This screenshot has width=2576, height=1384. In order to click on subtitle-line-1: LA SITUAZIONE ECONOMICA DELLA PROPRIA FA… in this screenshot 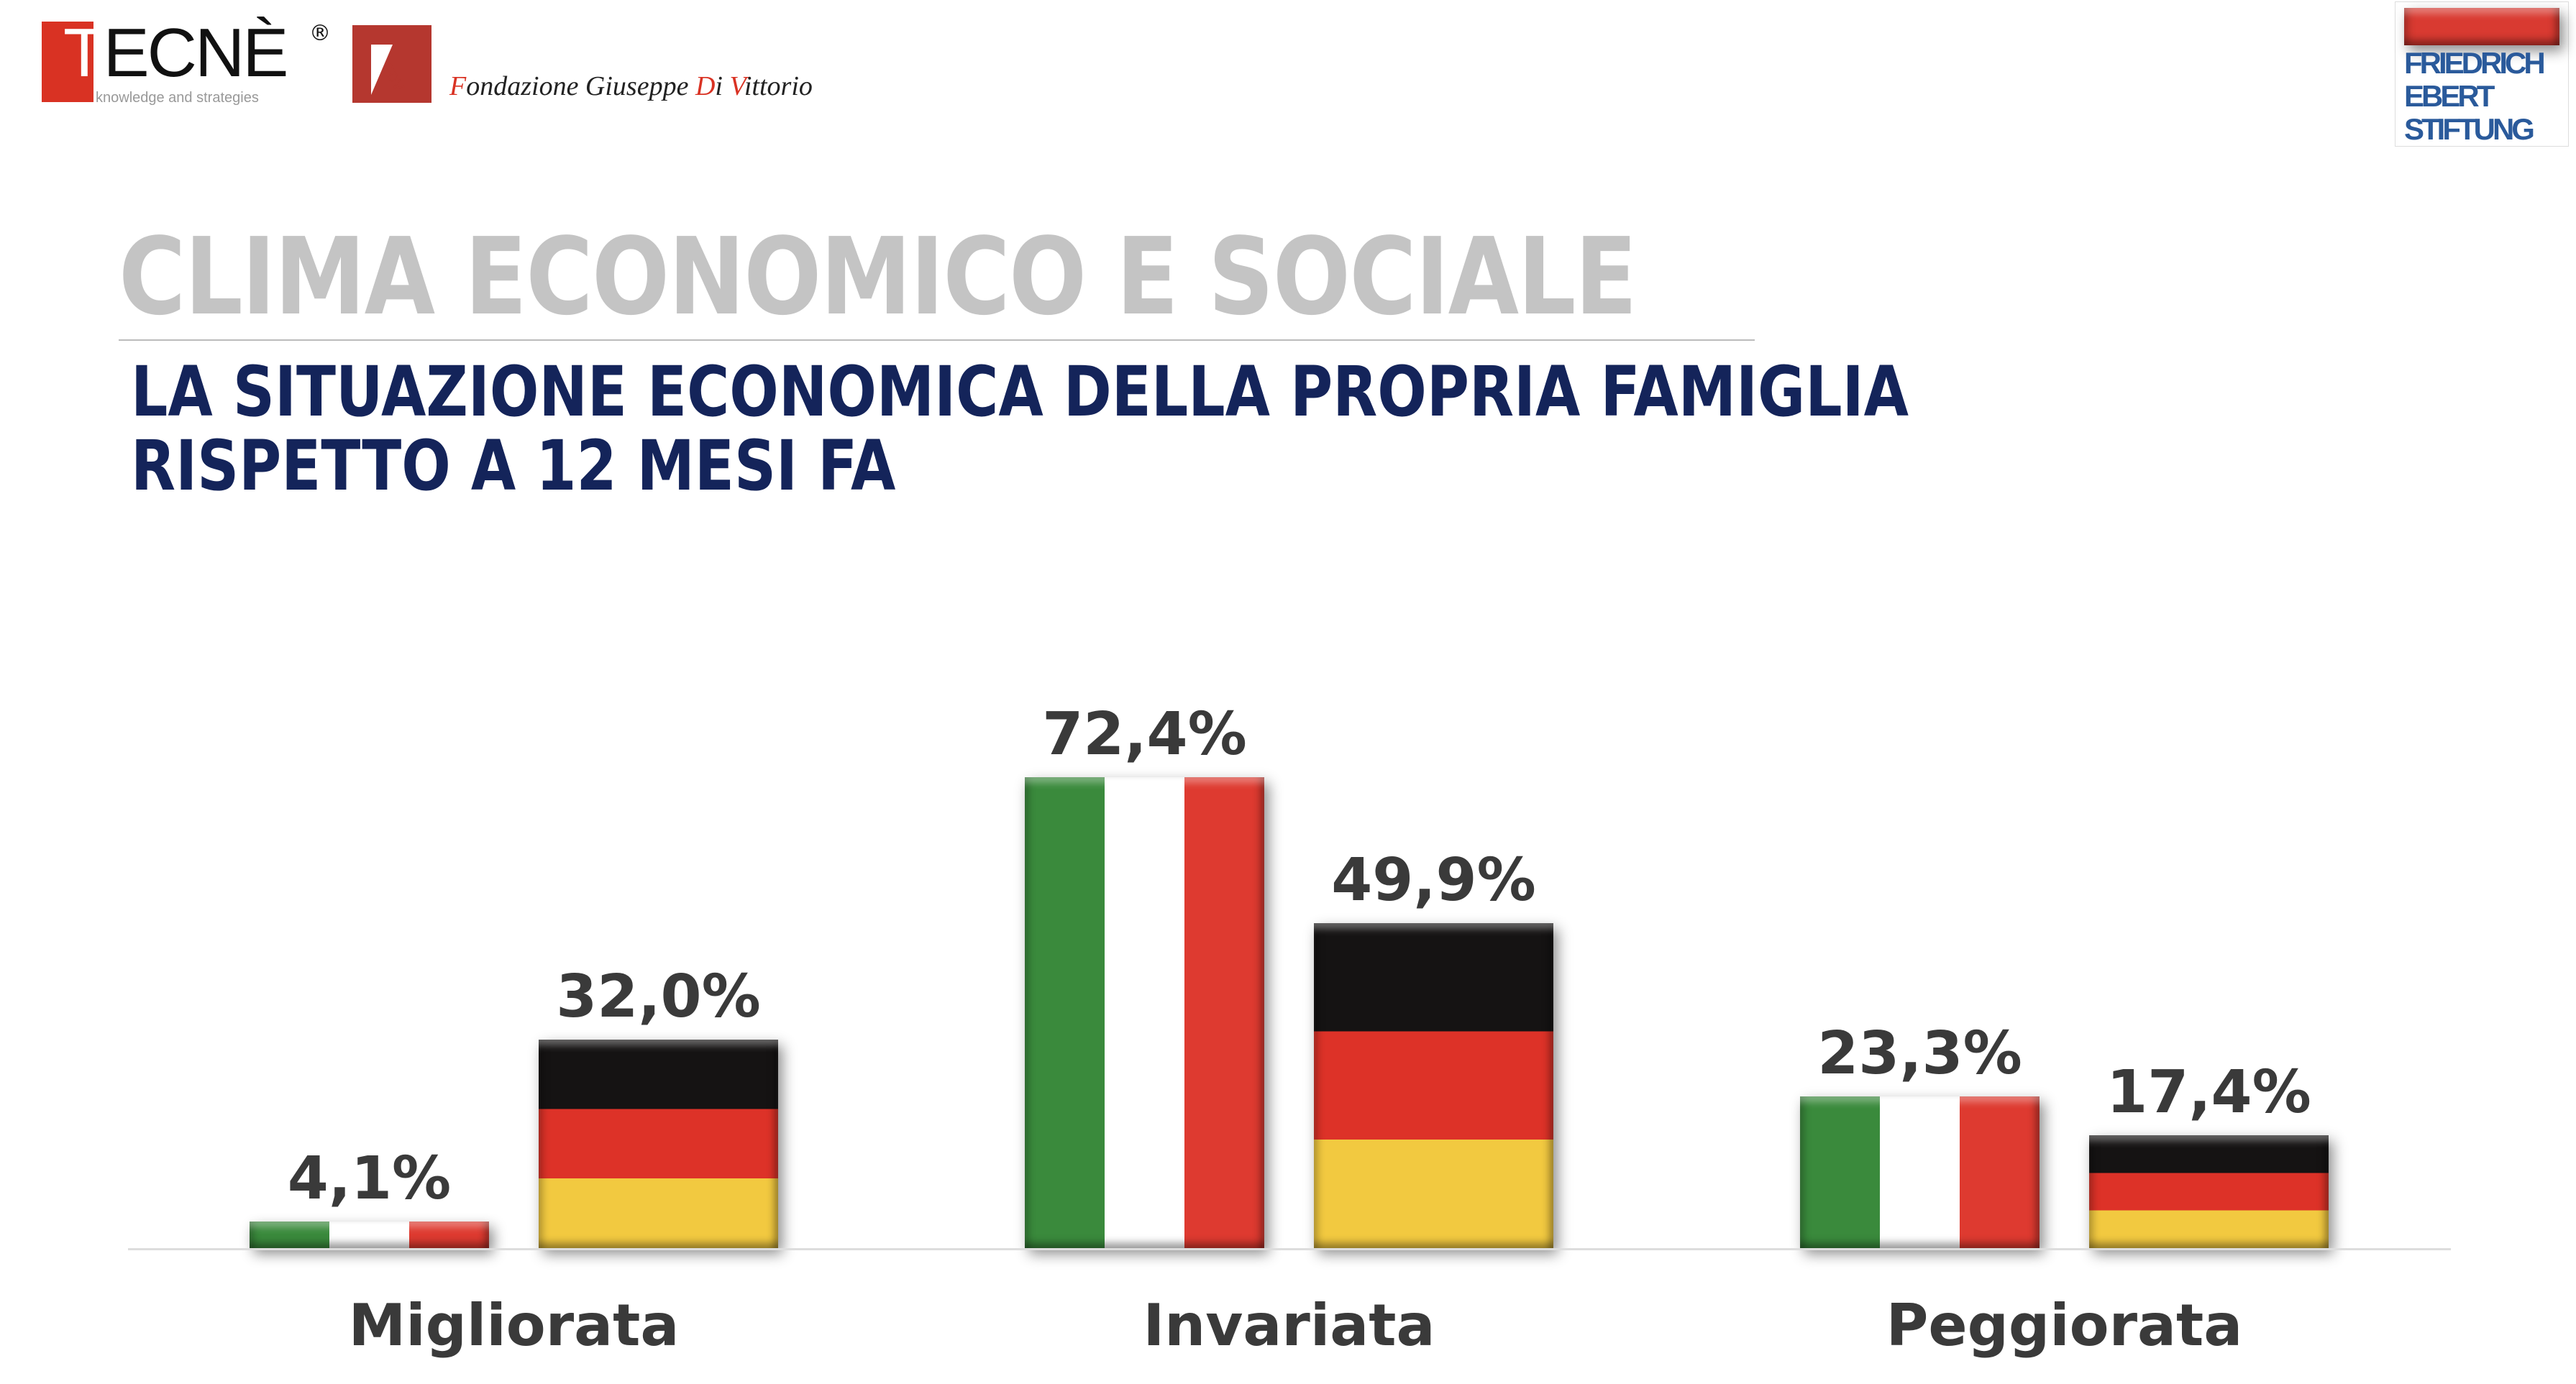, I will do `click(1020, 392)`.